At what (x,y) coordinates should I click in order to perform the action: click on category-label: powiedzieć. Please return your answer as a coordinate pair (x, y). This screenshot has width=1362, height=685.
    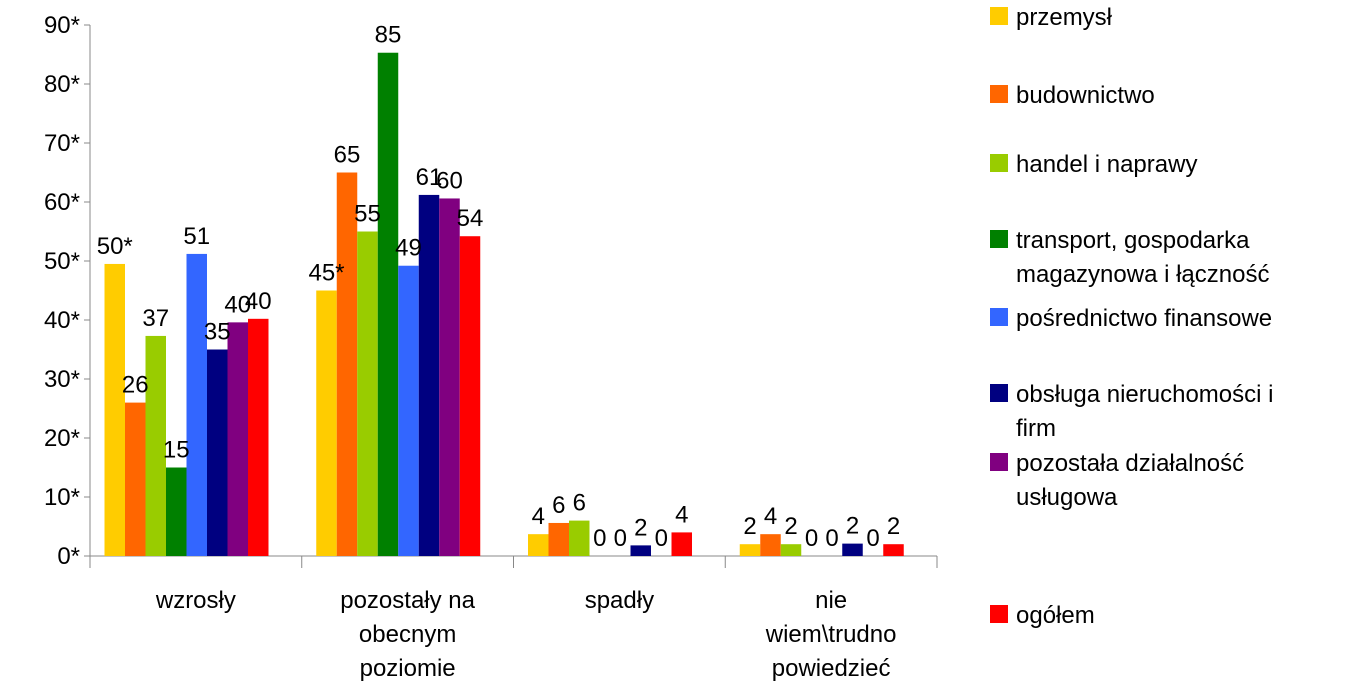
    Looking at the image, I should click on (831, 668).